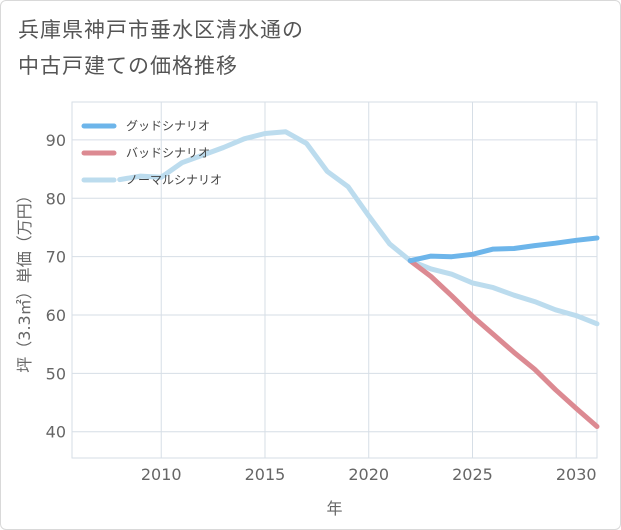 Image resolution: width=621 pixels, height=530 pixels. Describe the element at coordinates (174, 180) in the screenshot. I see `legend-label-2: ノーマルシナリオ` at that location.